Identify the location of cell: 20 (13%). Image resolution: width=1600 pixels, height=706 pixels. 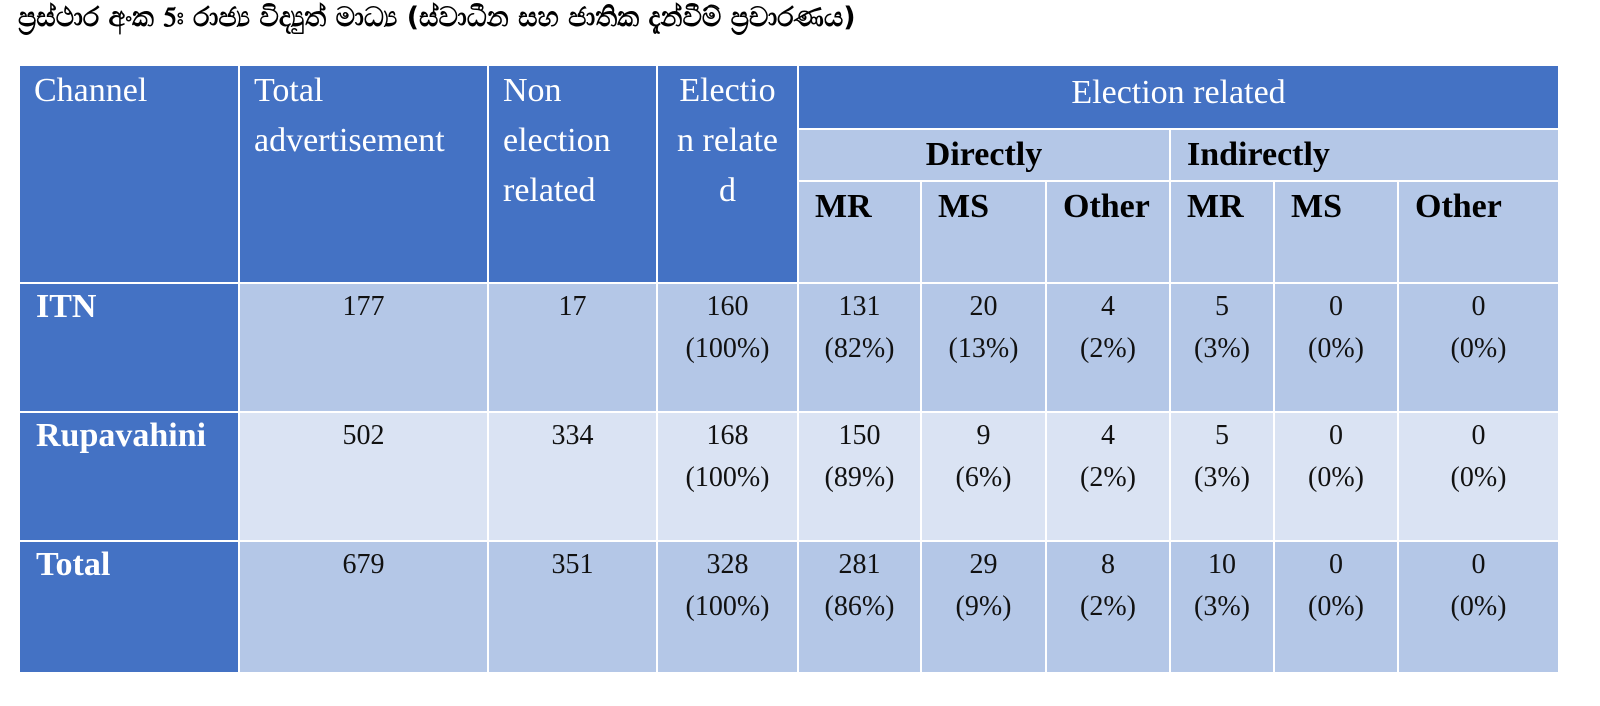
(983, 347).